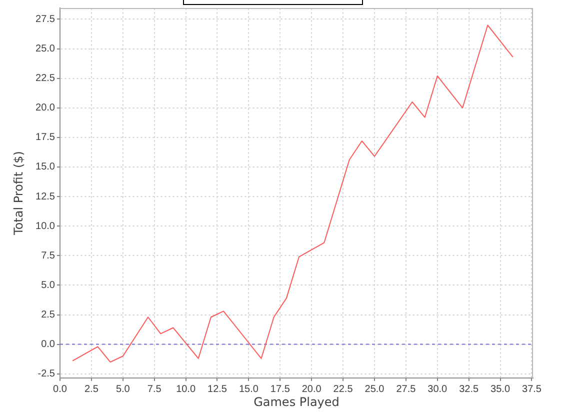  What do you see at coordinates (280, 389) in the screenshot?
I see `x-tick-label: 17.5` at bounding box center [280, 389].